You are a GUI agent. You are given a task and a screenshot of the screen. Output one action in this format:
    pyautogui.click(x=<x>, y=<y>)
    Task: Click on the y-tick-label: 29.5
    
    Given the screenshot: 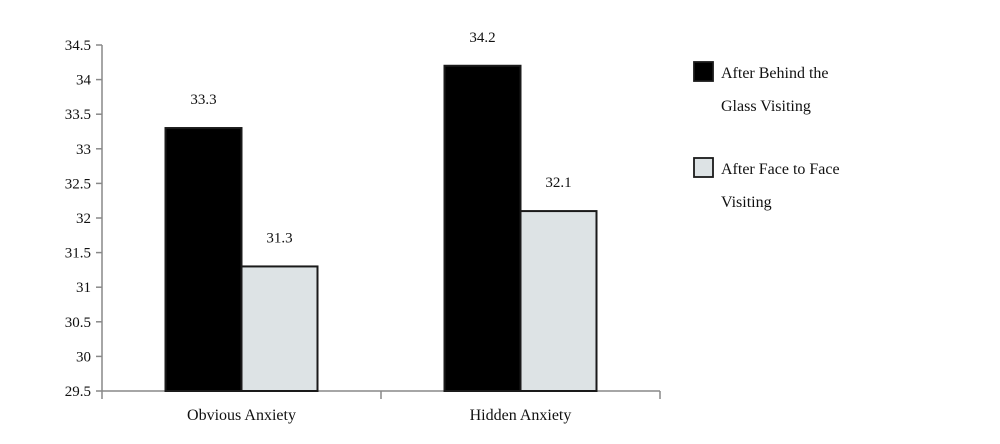 What is the action you would take?
    pyautogui.click(x=78, y=392)
    